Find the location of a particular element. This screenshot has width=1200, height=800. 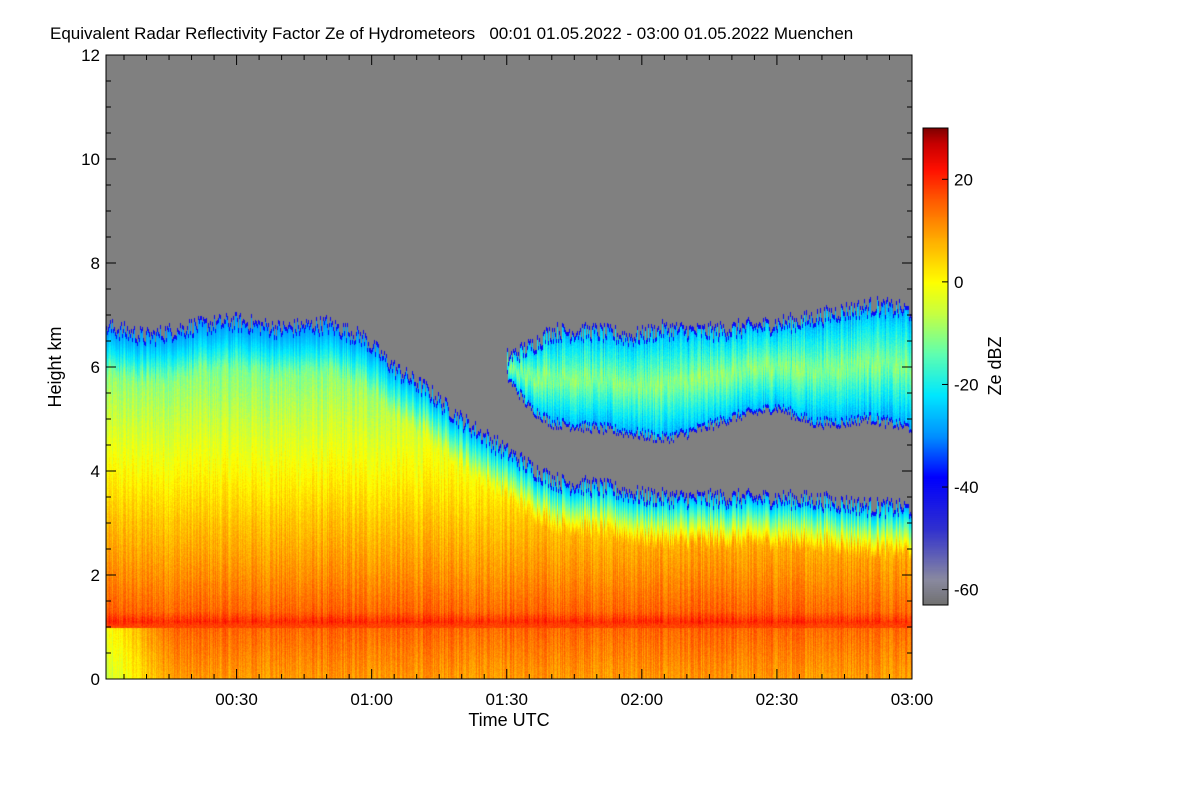

colorbar-gradient-layer is located at coordinates (935, 366).